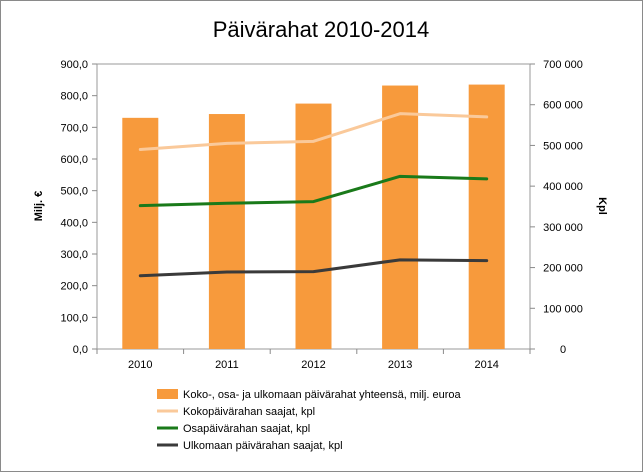 Image resolution: width=643 pixels, height=476 pixels. Describe the element at coordinates (563, 228) in the screenshot. I see `right-tick-label: 300 000` at that location.